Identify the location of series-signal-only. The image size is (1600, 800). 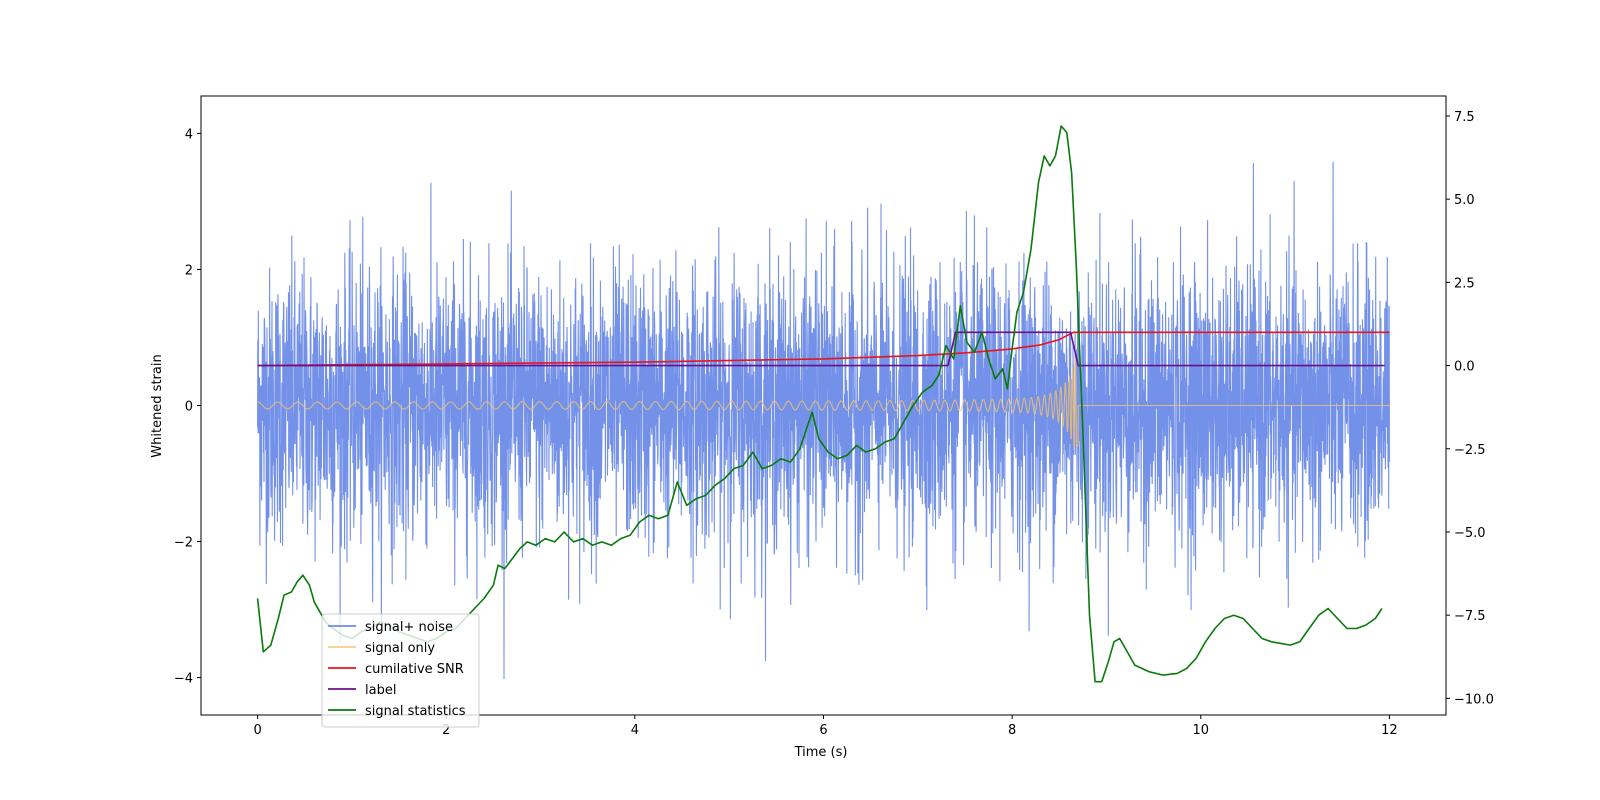
(823, 402).